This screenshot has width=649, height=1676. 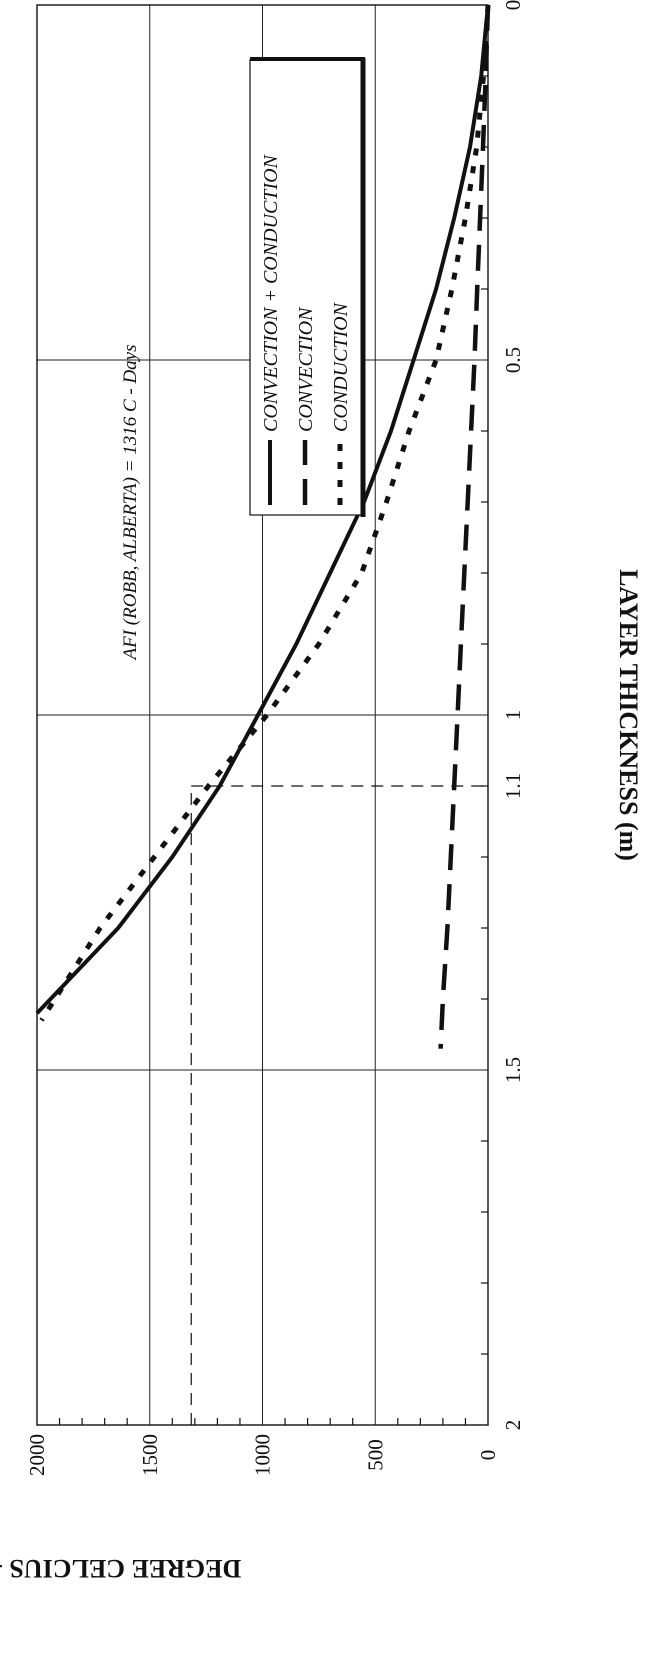 What do you see at coordinates (37, 1455) in the screenshot?
I see `y-tick-label: 2000` at bounding box center [37, 1455].